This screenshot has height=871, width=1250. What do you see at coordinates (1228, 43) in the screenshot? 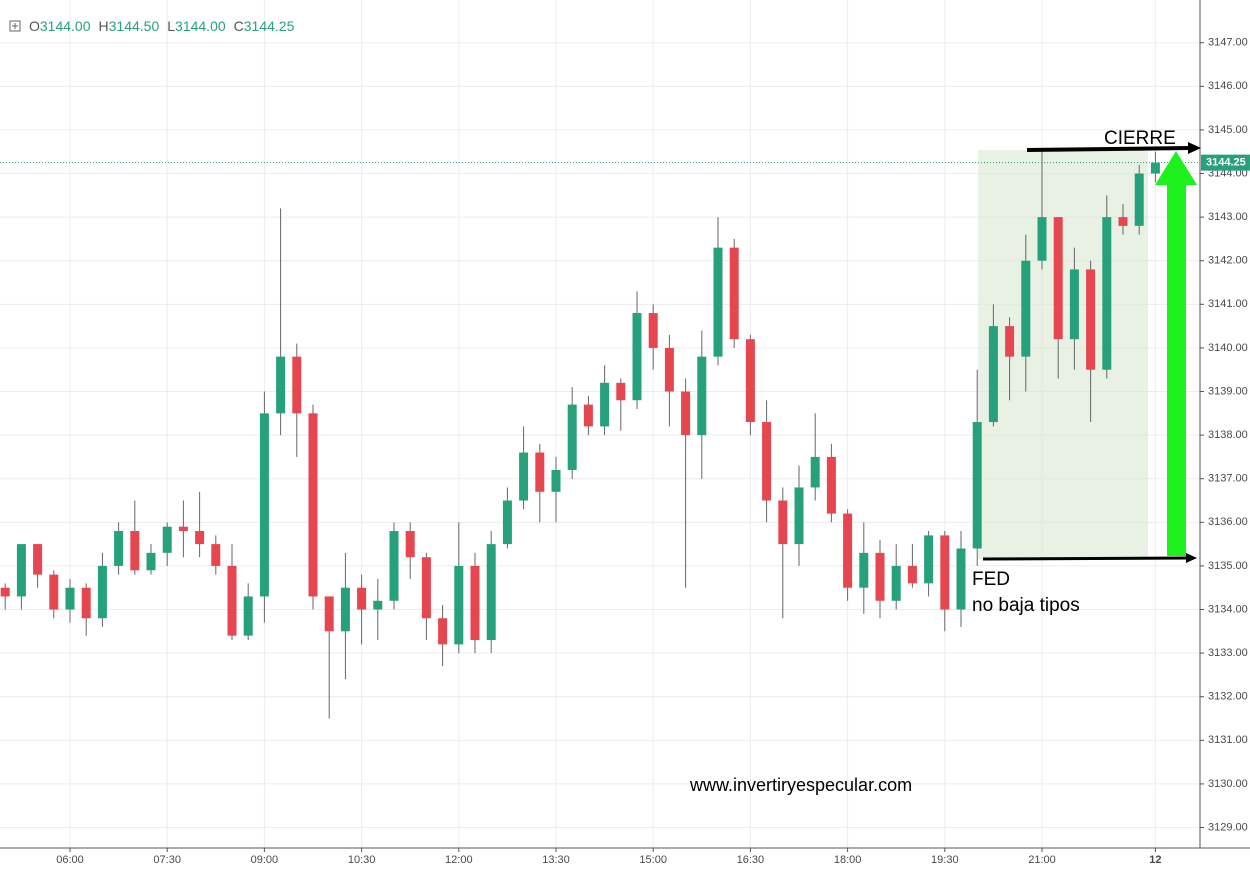
I see `y-tick-label: 3147.00` at bounding box center [1228, 43].